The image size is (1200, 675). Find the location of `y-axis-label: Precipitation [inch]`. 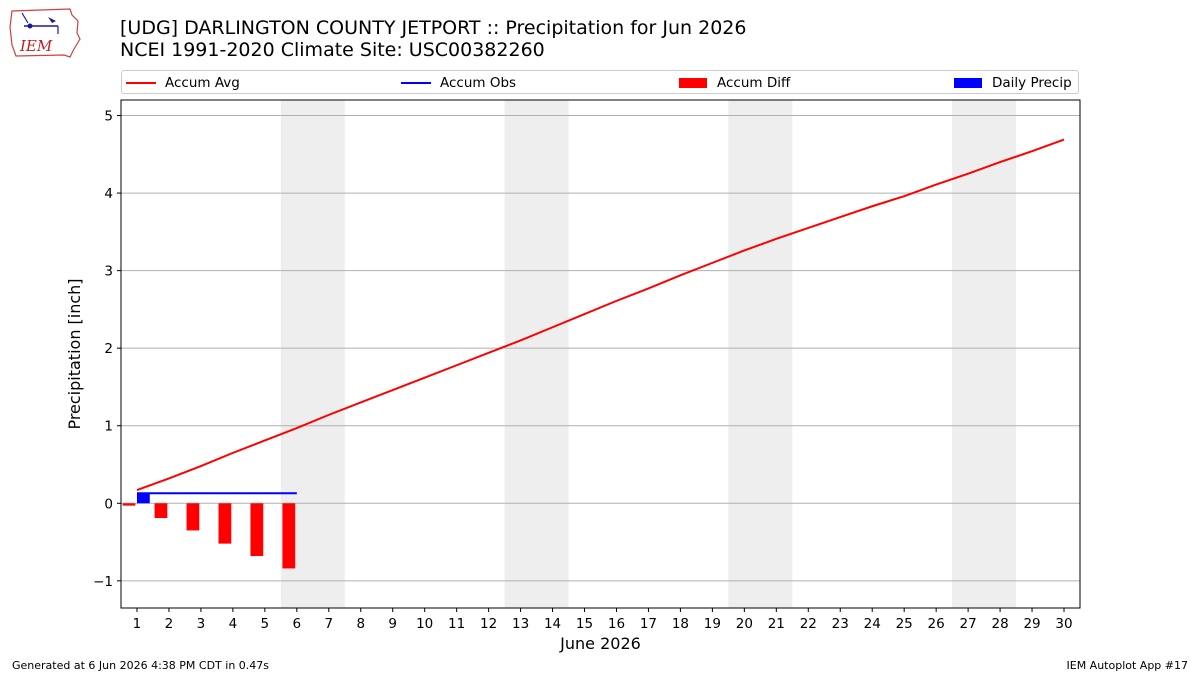

y-axis-label: Precipitation [inch] is located at coordinates (74, 353).